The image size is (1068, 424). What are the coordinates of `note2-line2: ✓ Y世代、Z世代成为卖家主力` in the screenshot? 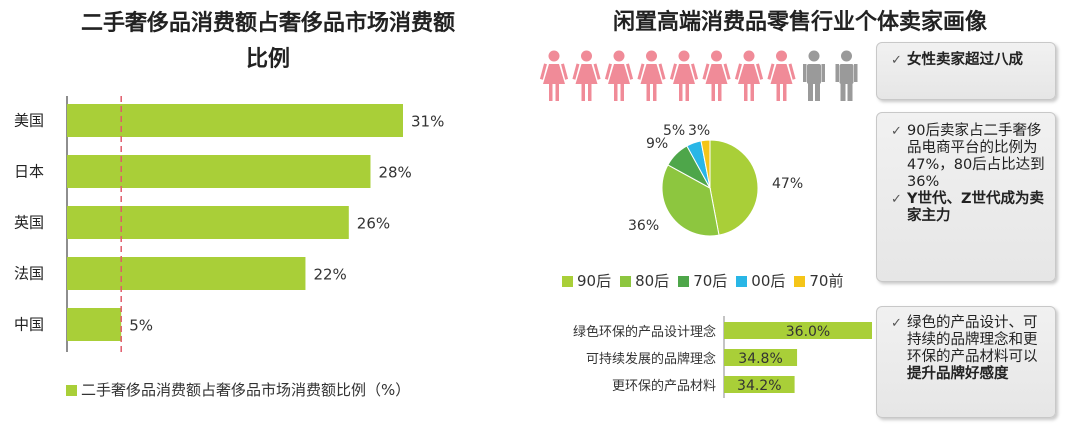 It's located at (966, 208).